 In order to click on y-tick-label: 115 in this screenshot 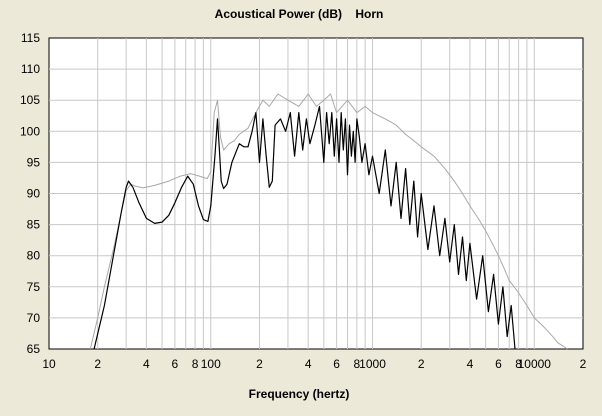, I will do `click(30, 38)`.